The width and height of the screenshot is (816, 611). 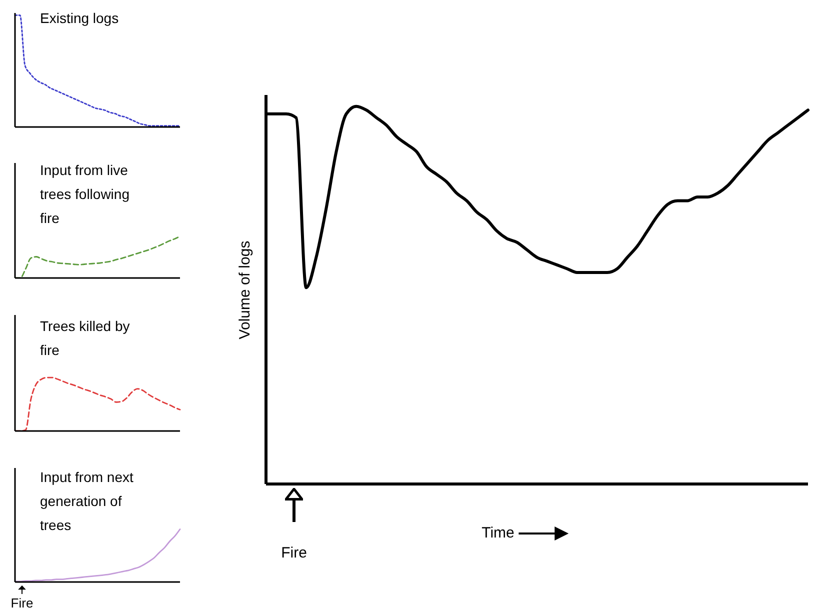 I want to click on x-axis-title: Time, so click(x=498, y=533).